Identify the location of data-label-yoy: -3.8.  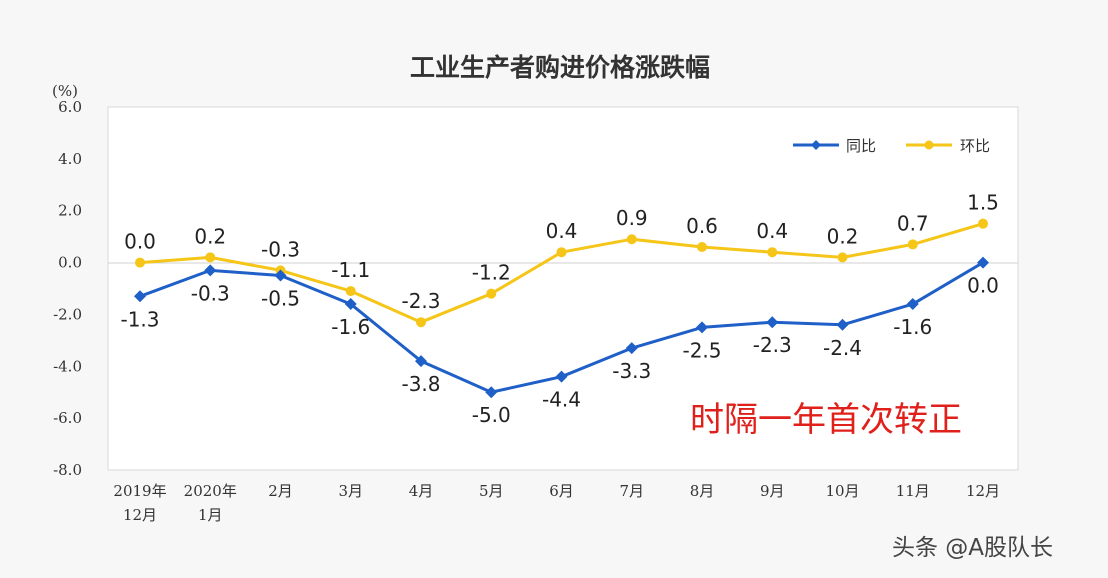
(420, 384).